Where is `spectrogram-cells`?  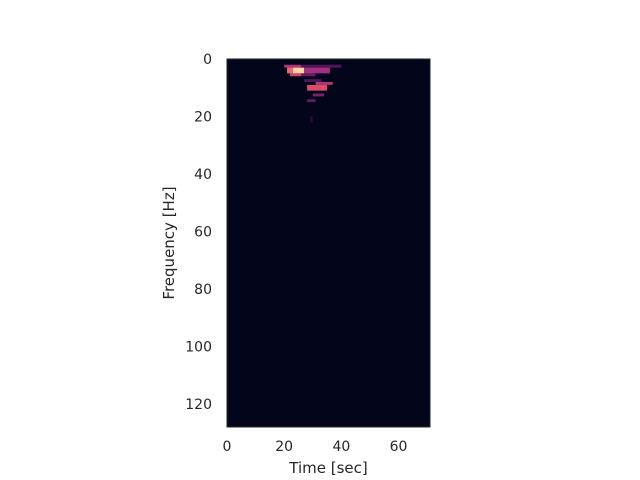
spectrogram-cells is located at coordinates (313, 93).